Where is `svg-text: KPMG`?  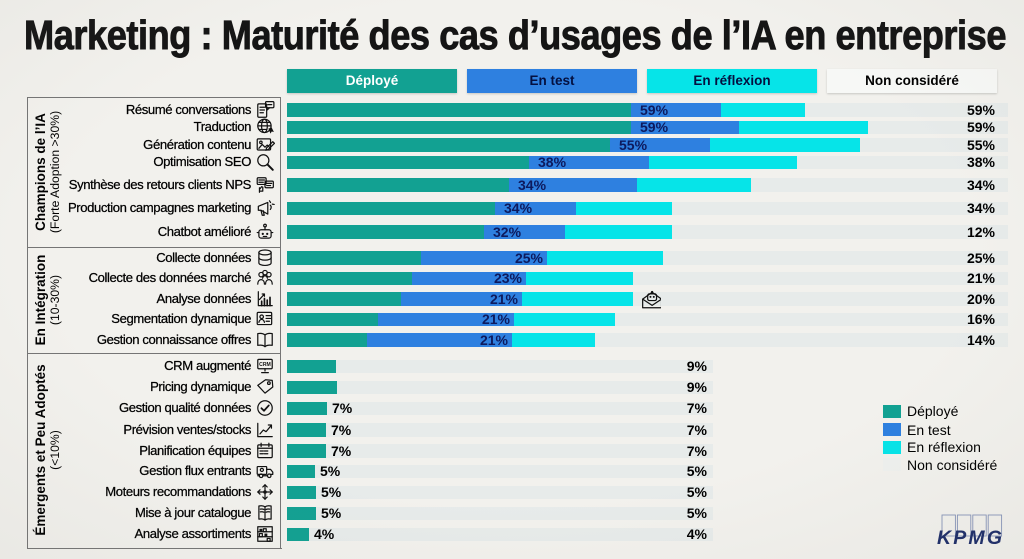
svg-text: KPMG is located at coordinates (969, 537).